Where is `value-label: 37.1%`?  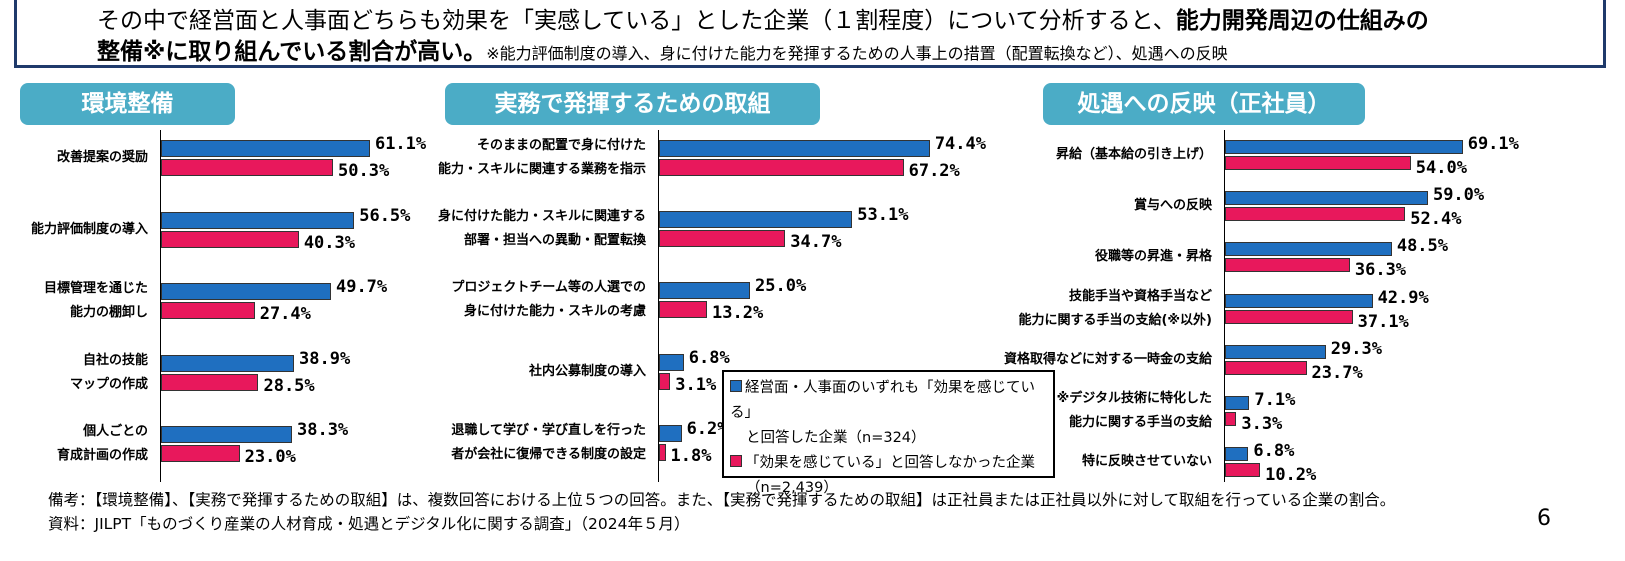 value-label: 37.1% is located at coordinates (1383, 321).